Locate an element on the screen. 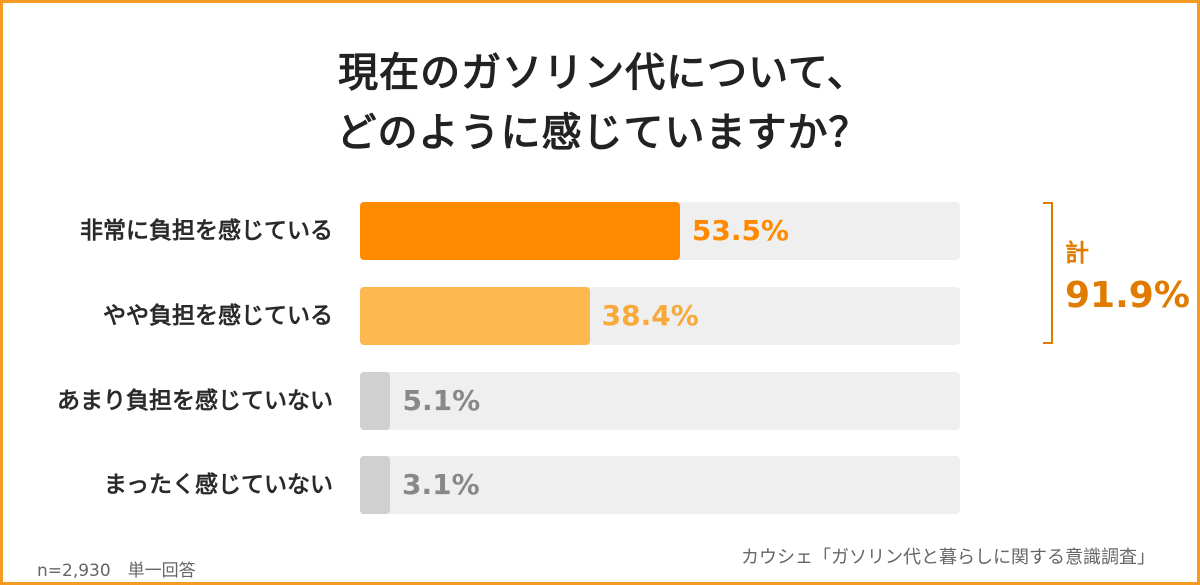 Image resolution: width=1200 pixels, height=585 pixels. category-label: あまり負担を感じていない is located at coordinates (195, 401).